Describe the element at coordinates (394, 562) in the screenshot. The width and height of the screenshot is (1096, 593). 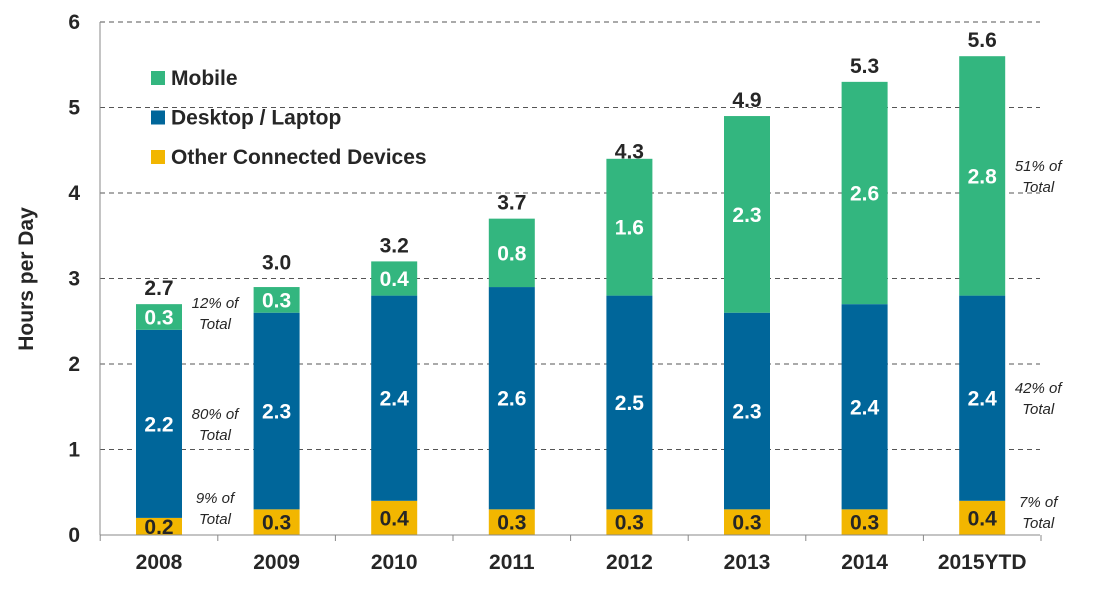
I see `x-tick-label: 2010` at that location.